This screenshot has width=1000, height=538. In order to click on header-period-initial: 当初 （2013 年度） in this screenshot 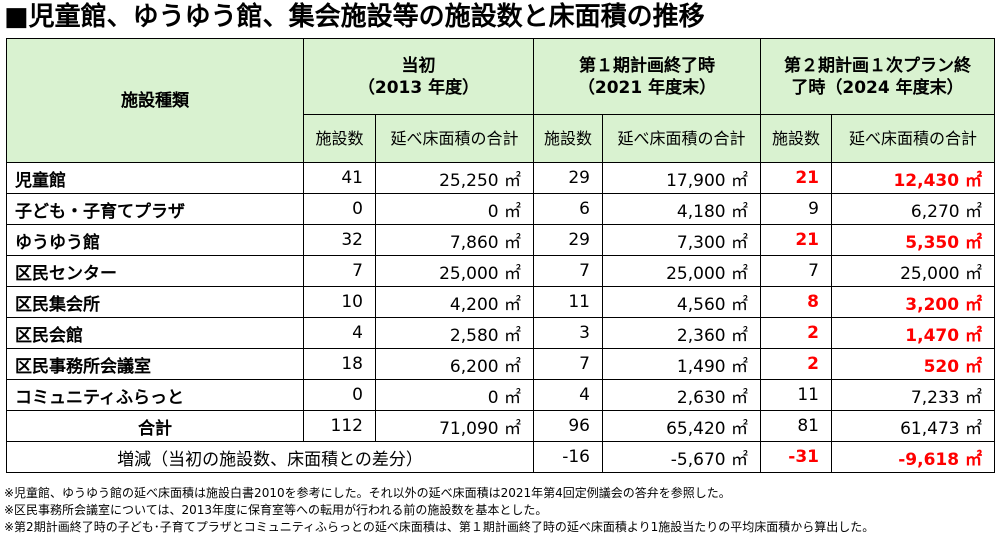, I will do `click(418, 76)`.